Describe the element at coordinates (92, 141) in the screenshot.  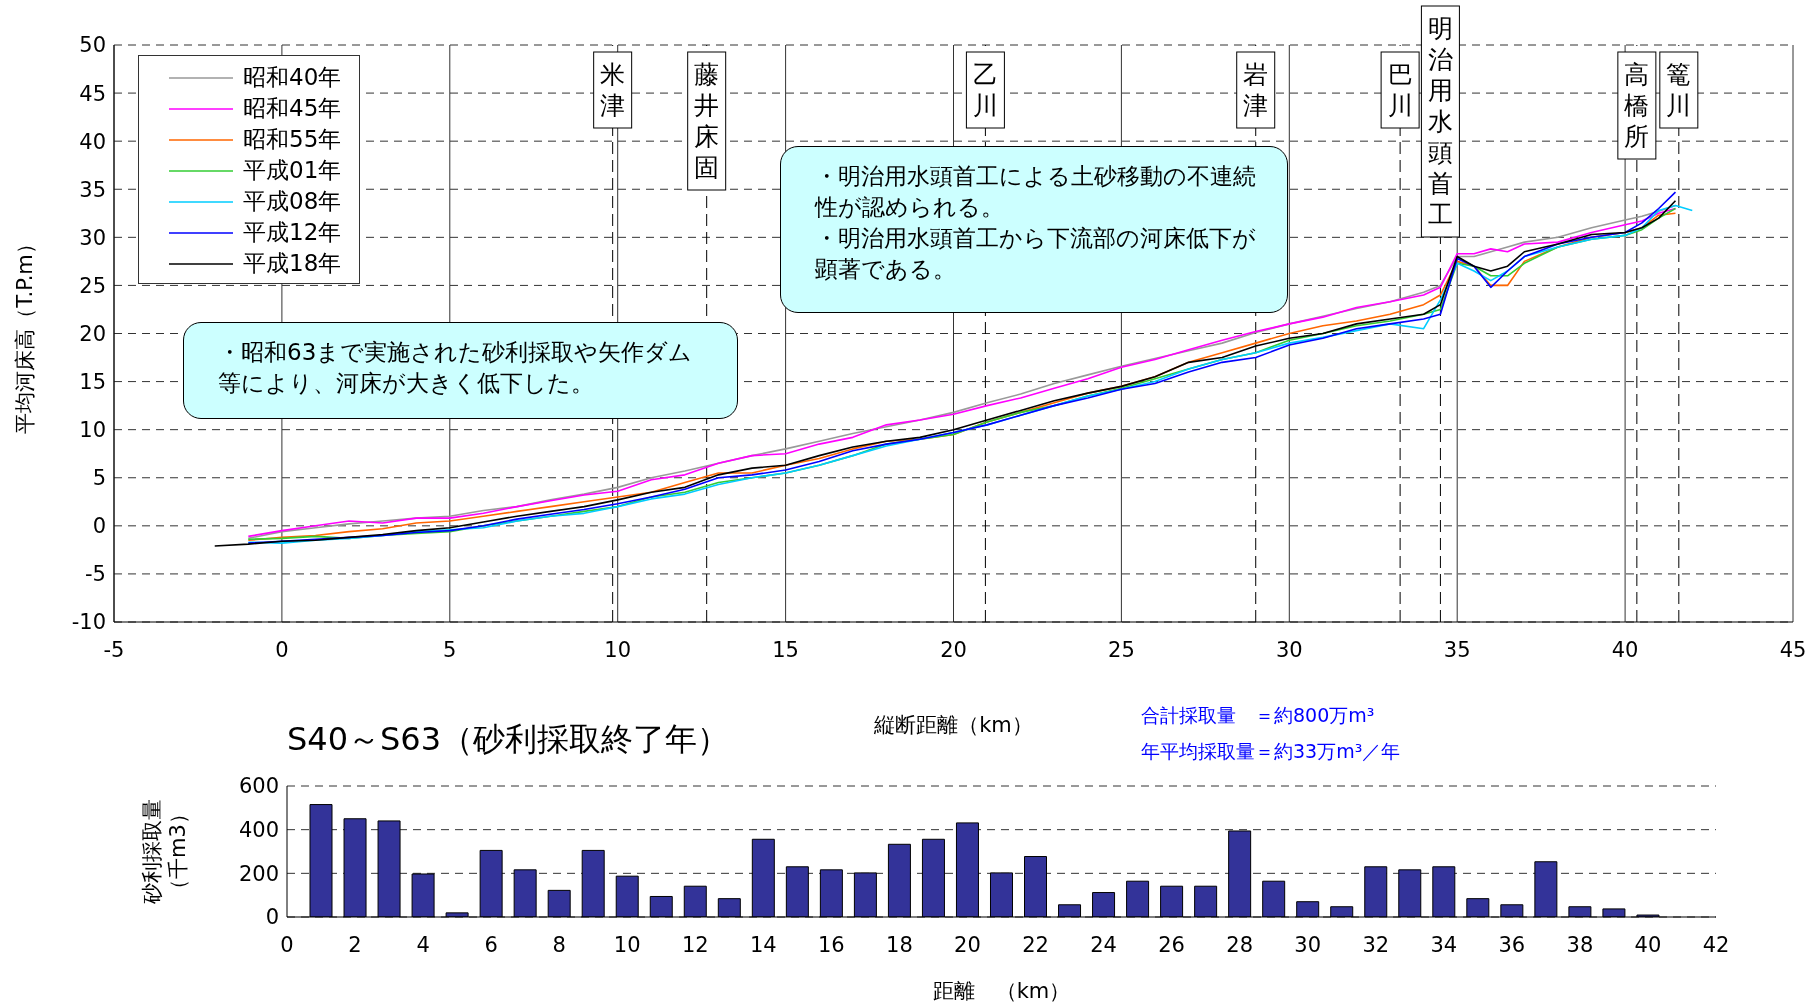
I see `y-tick-label: 40` at that location.